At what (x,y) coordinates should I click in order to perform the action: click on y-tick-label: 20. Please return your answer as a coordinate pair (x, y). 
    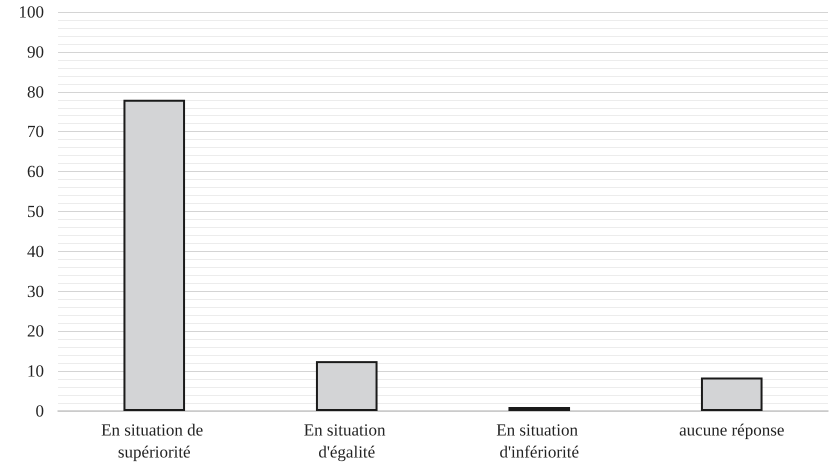
    Looking at the image, I should click on (35, 331).